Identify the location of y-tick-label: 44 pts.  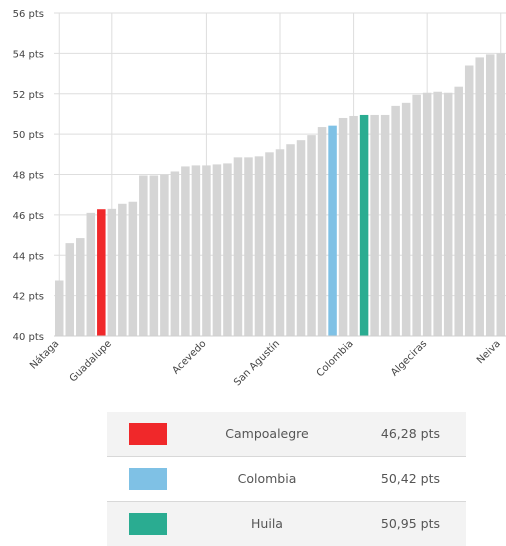
(28, 256).